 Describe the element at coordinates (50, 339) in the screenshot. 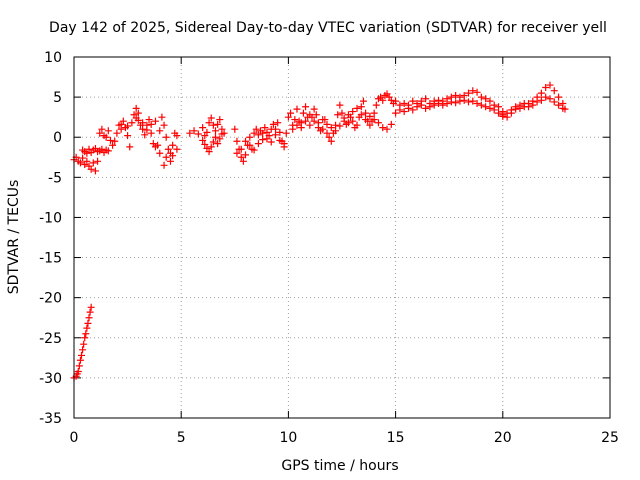

I see `y-tick-label: -25` at that location.